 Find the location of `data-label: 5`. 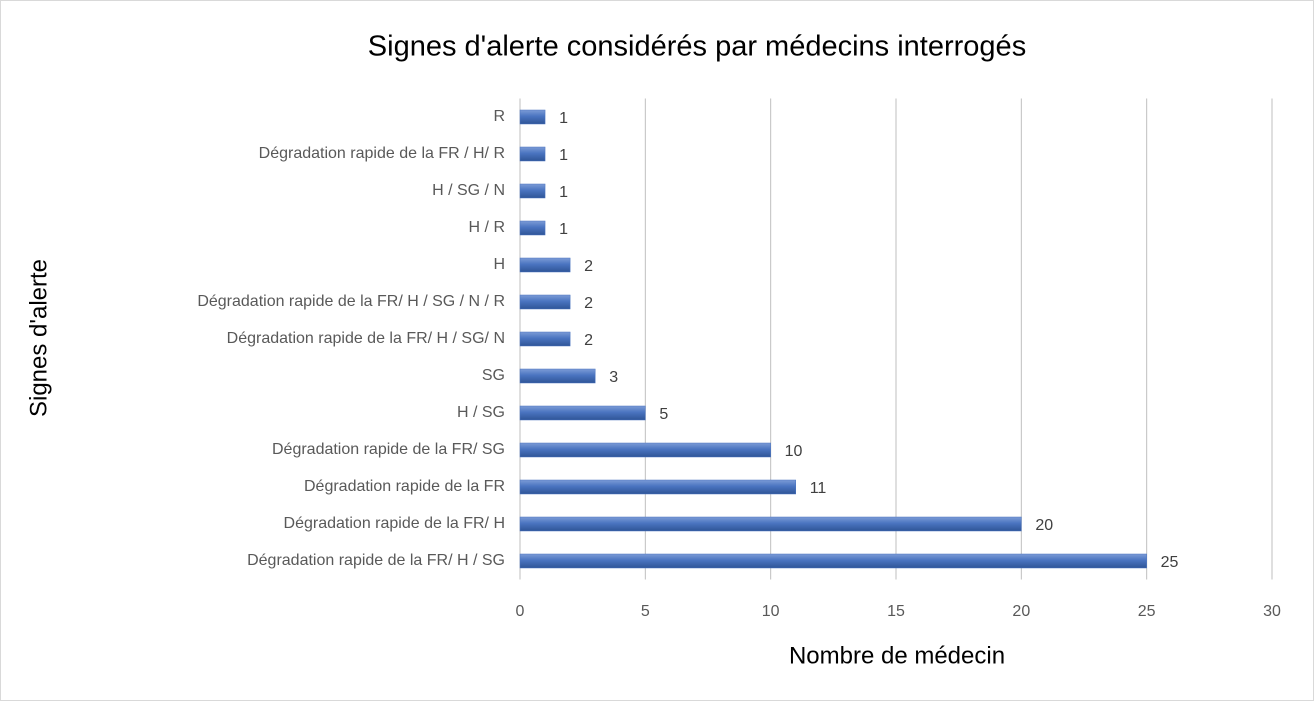

data-label: 5 is located at coordinates (663, 414).